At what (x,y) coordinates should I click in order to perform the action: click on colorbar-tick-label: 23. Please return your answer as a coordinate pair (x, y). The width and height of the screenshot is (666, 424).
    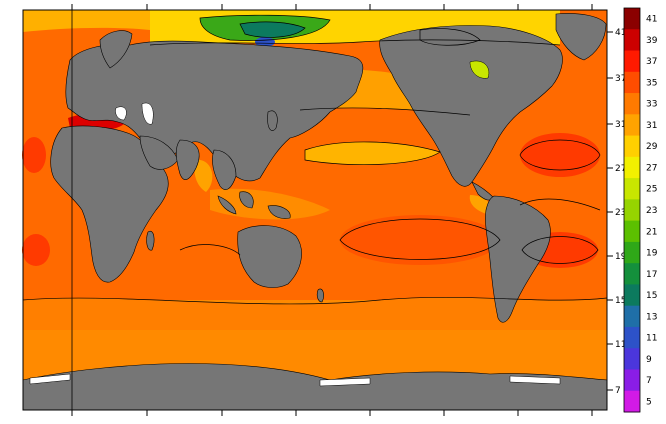
    Looking at the image, I should click on (651, 211).